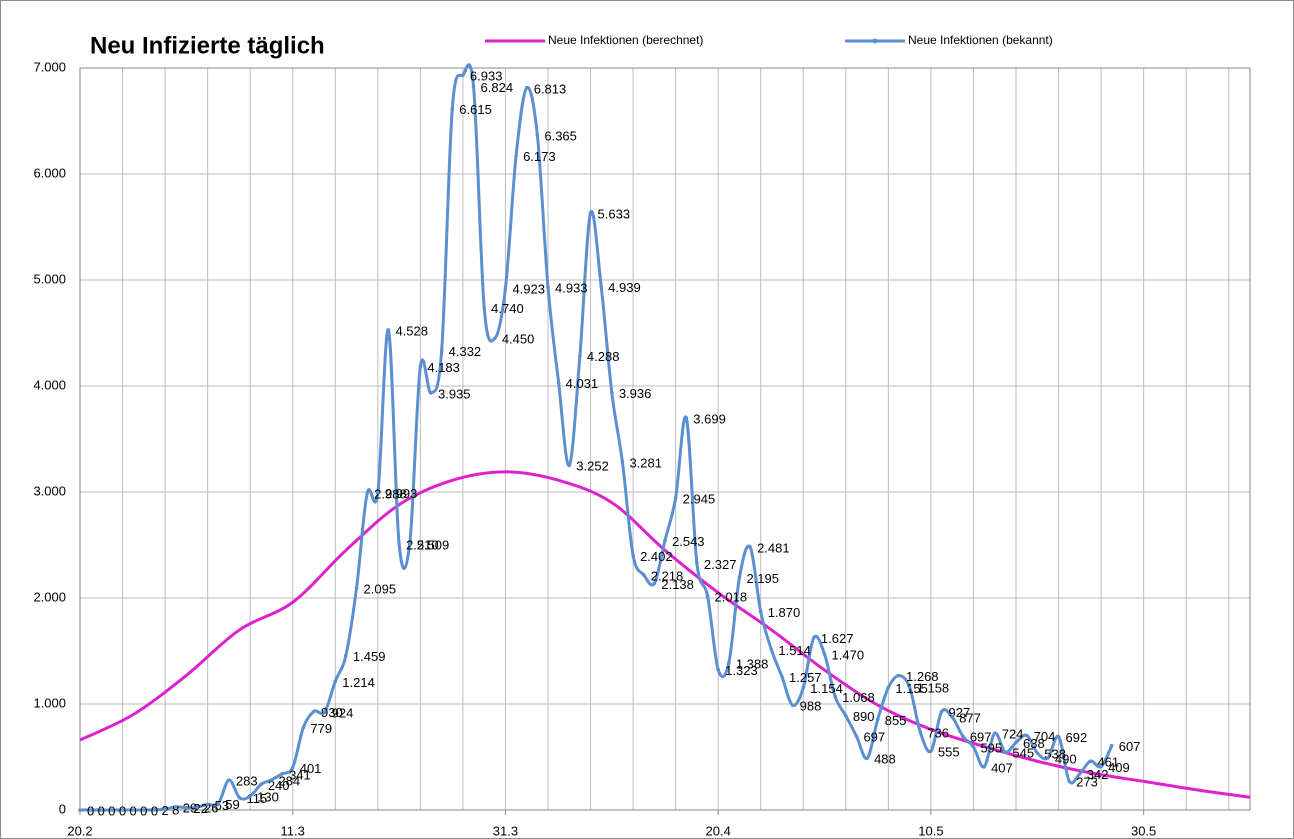 The image size is (1294, 839). I want to click on data-label: 6.824, so click(497, 87).